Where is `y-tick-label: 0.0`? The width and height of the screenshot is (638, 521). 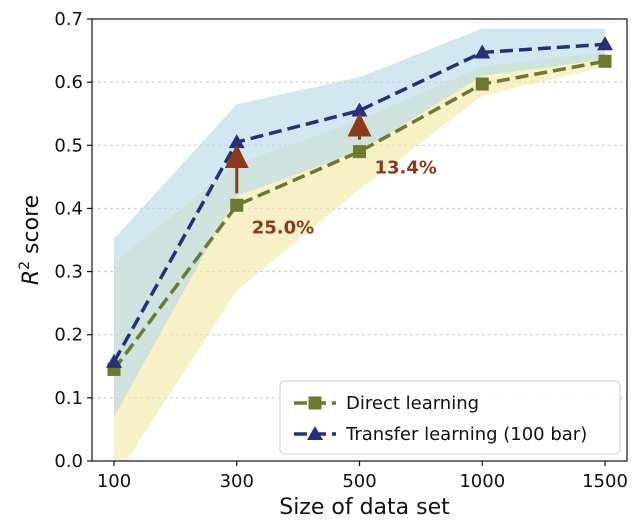 y-tick-label: 0.0 is located at coordinates (68, 461).